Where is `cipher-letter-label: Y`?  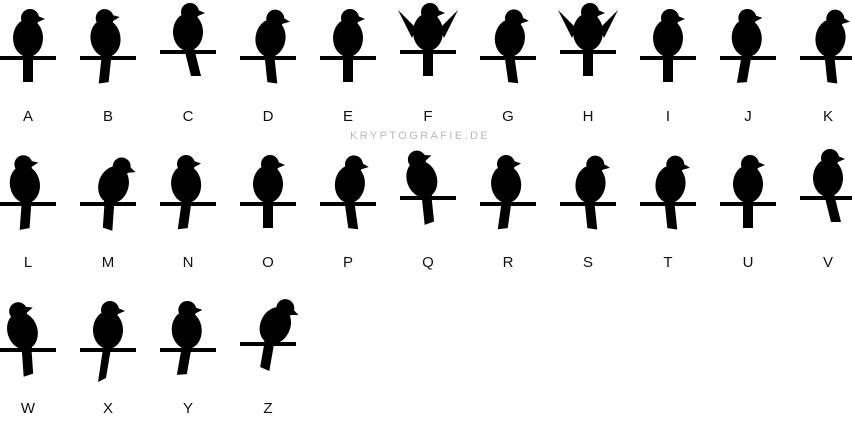 cipher-letter-label: Y is located at coordinates (187, 408).